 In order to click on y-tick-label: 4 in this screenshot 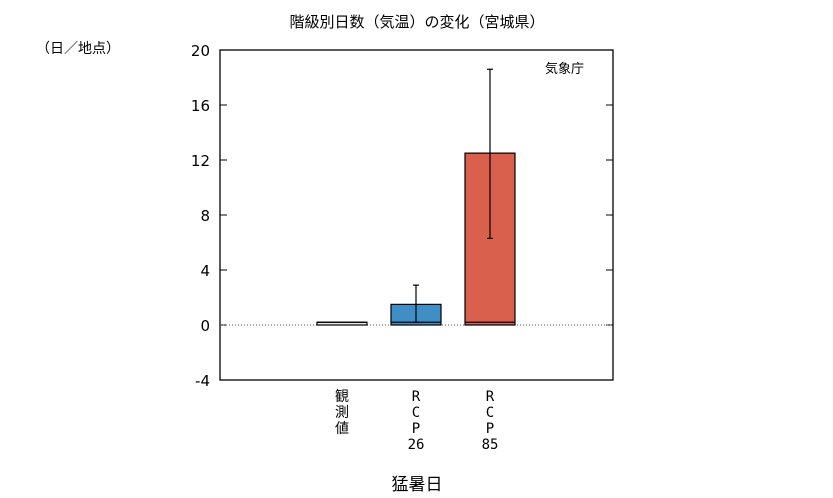, I will do `click(205, 271)`.